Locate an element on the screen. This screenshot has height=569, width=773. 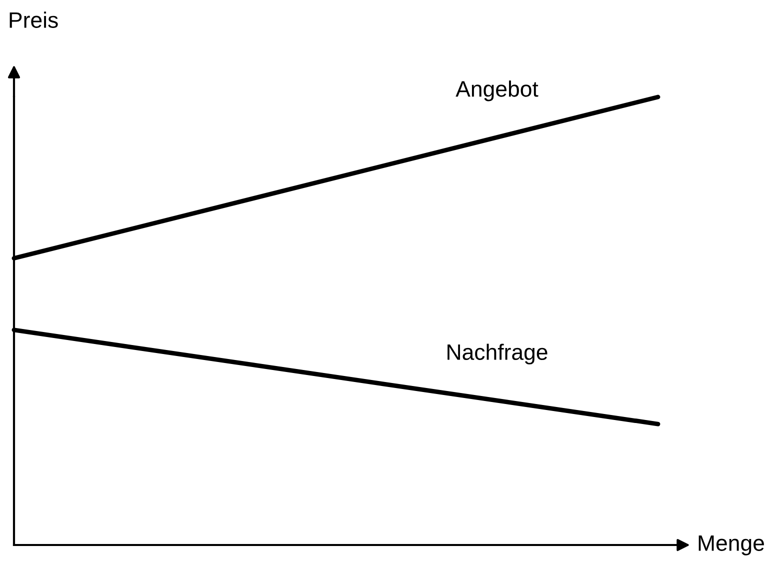
y-axis-title: Preis is located at coordinates (34, 20).